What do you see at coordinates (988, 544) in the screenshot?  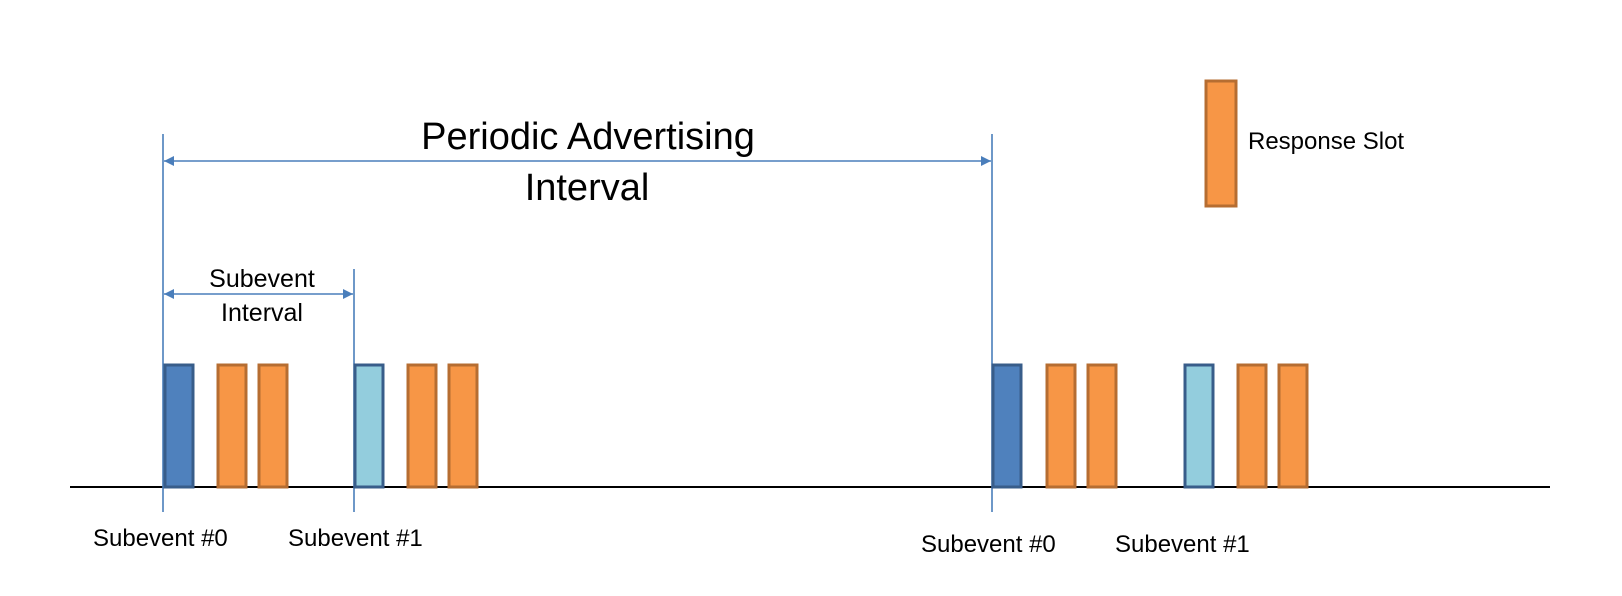 I see `subevent0-label-b: Subevent #0` at bounding box center [988, 544].